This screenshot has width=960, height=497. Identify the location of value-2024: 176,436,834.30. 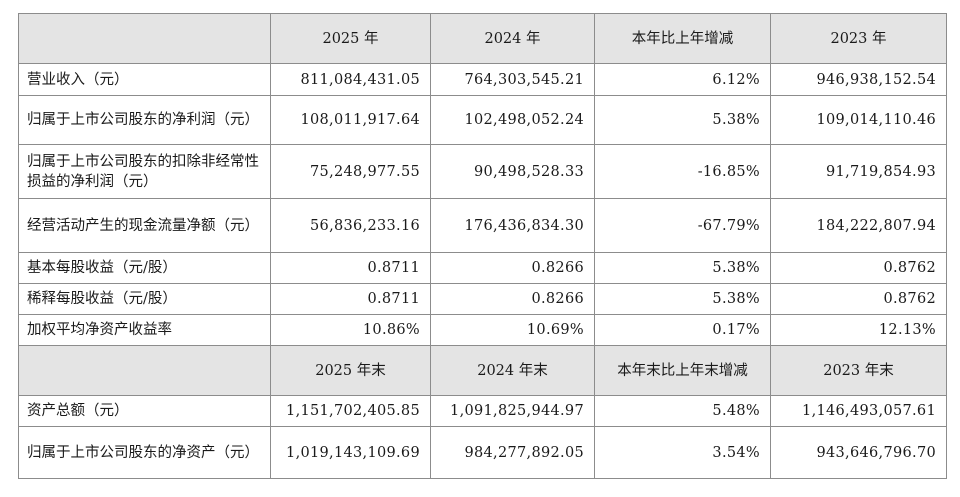
(512, 225).